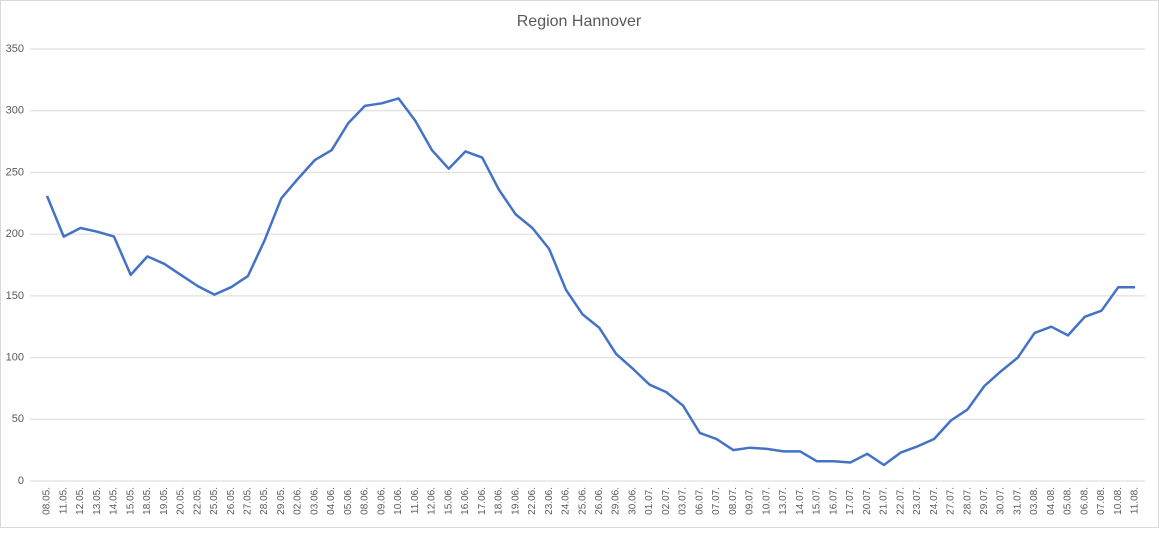 Image resolution: width=1159 pixels, height=533 pixels. Describe the element at coordinates (934, 501) in the screenshot. I see `x-tick-label: 24.07.` at that location.